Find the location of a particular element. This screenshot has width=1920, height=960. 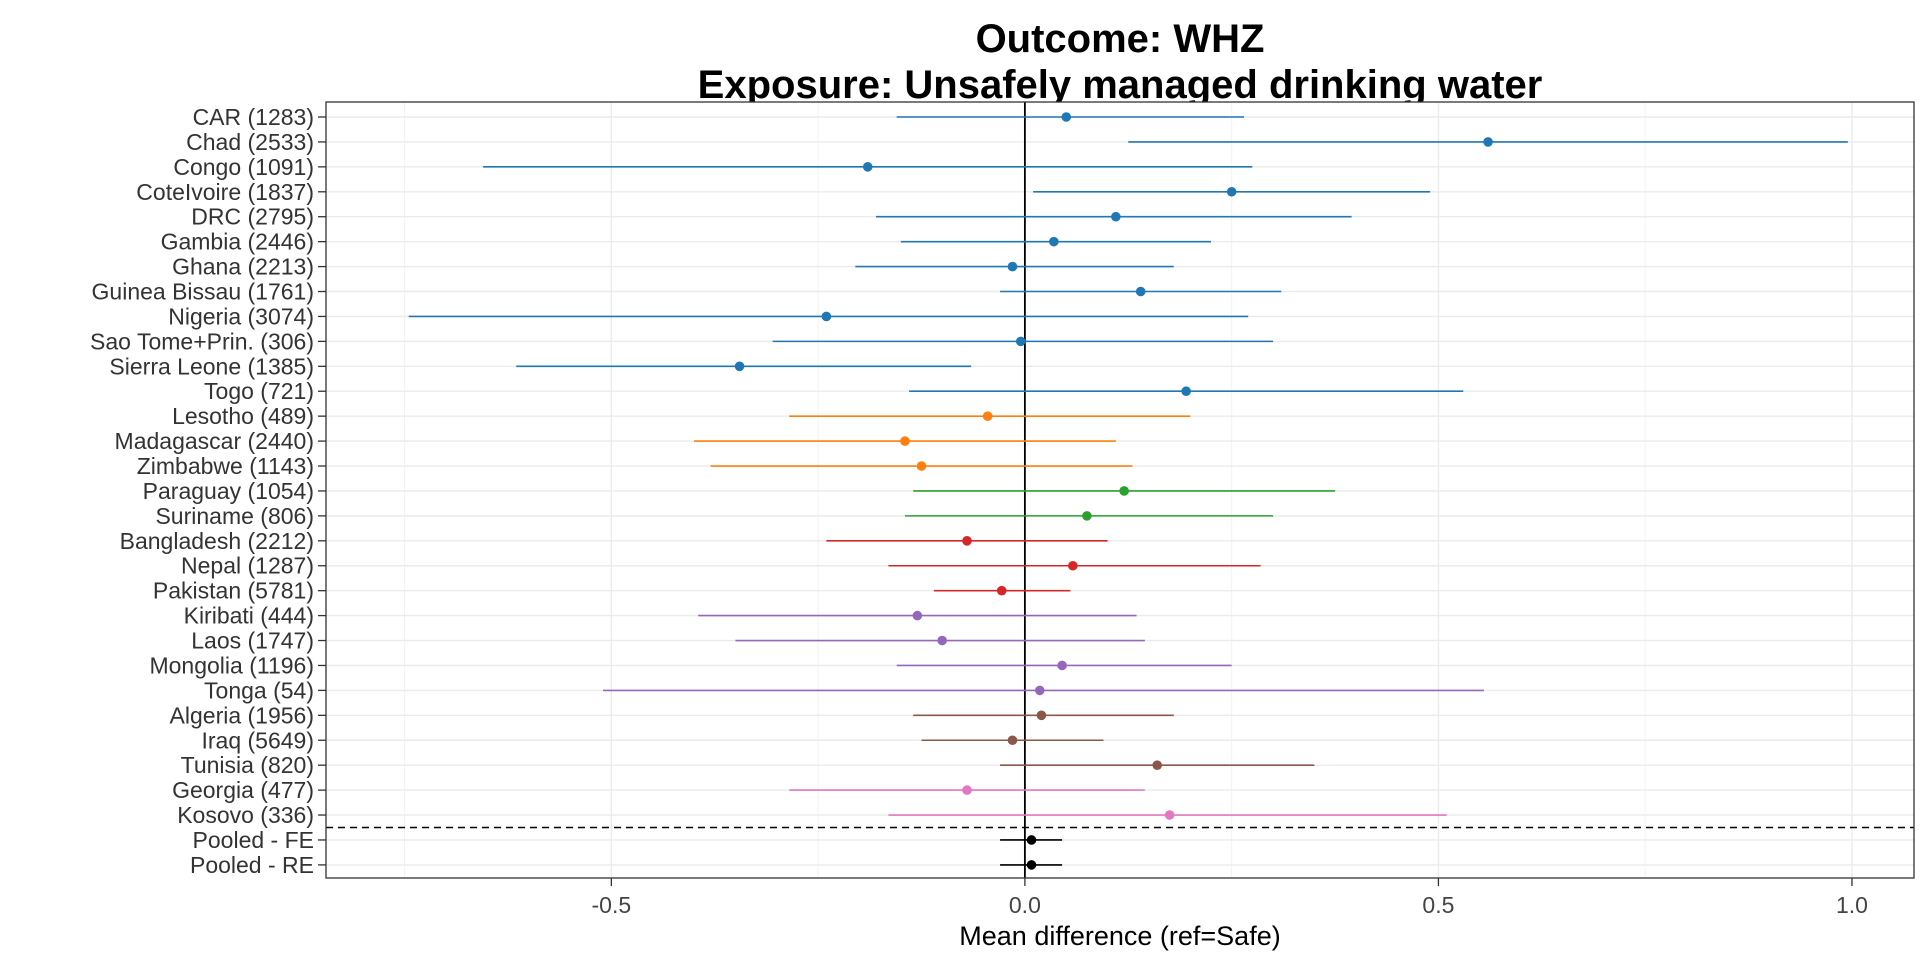

y-tick-label: Laos (1747) is located at coordinates (252, 641).